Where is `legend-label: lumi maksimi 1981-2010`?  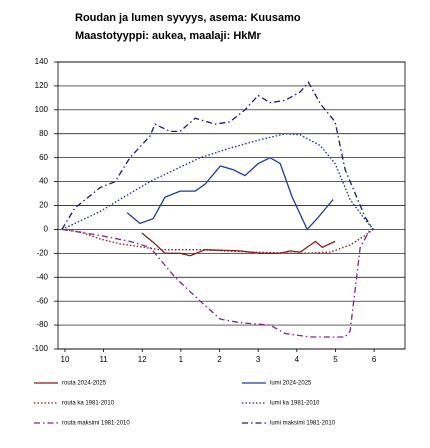
legend-label: lumi maksimi 1981-2010 is located at coordinates (303, 424).